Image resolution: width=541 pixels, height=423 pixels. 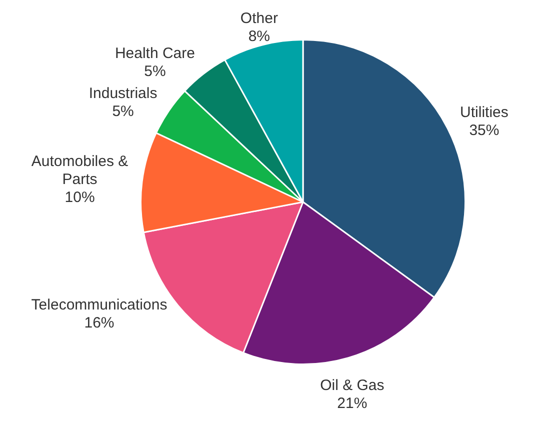 What do you see at coordinates (259, 19) in the screenshot?
I see `slice-label: Other` at bounding box center [259, 19].